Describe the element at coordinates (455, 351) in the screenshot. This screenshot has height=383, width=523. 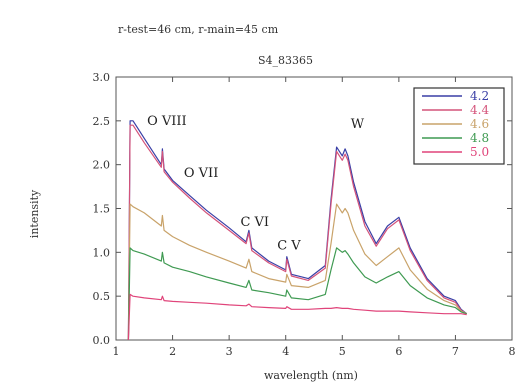
I see `x-tick-label: 7` at that location.